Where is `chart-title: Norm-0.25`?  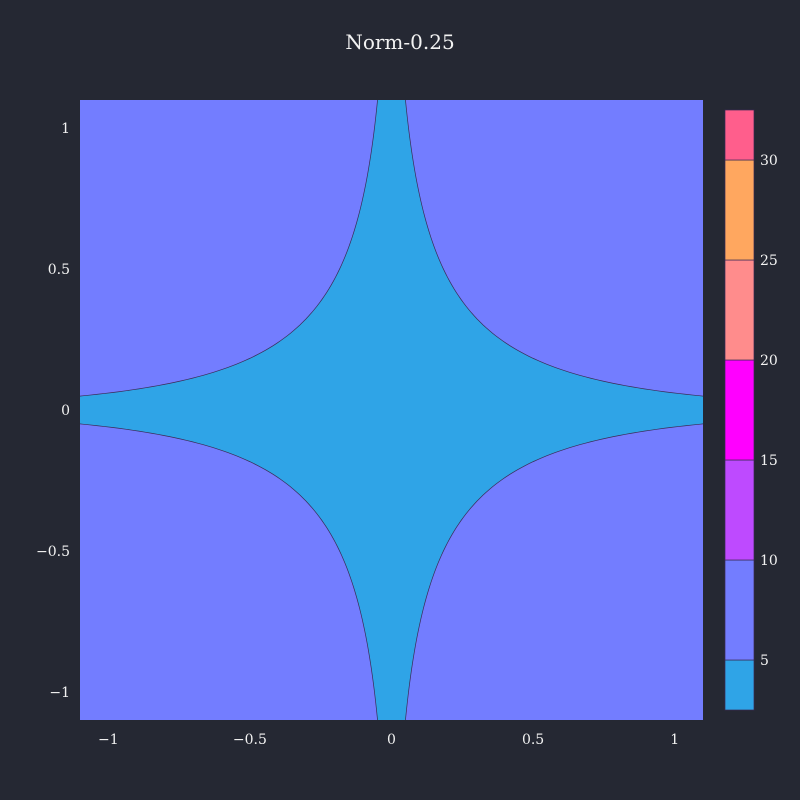 chart-title: Norm-0.25 is located at coordinates (399, 42).